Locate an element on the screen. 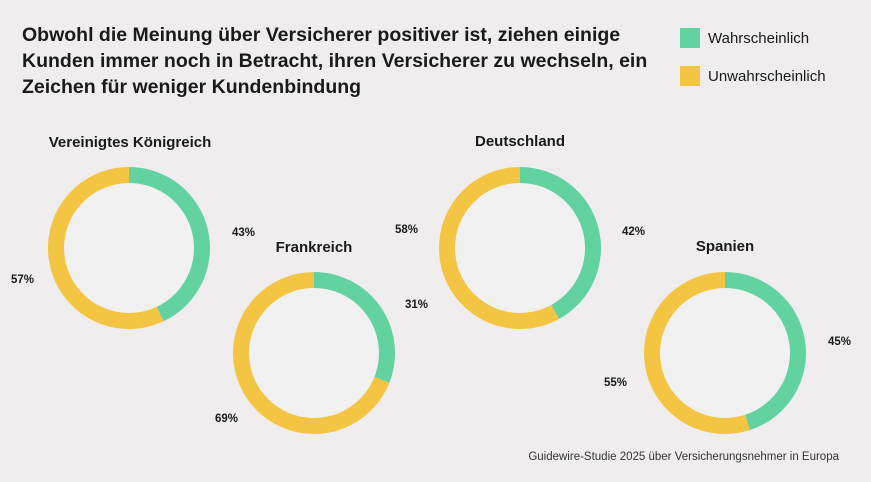  legend-item-unlikely: Unwahrscheinlich is located at coordinates (753, 76).